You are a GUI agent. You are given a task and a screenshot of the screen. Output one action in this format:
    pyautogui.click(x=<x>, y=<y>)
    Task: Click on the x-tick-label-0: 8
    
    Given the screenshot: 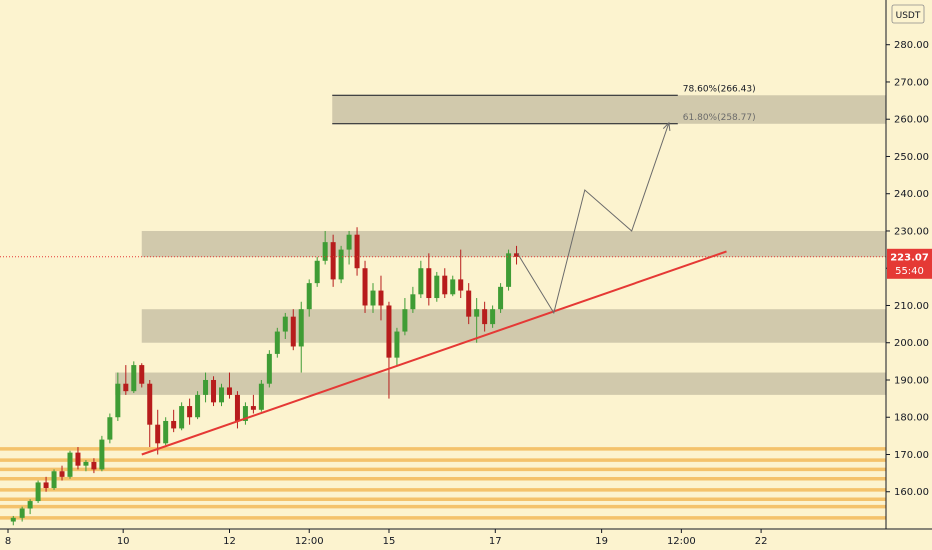 What is the action you would take?
    pyautogui.click(x=8, y=541)
    